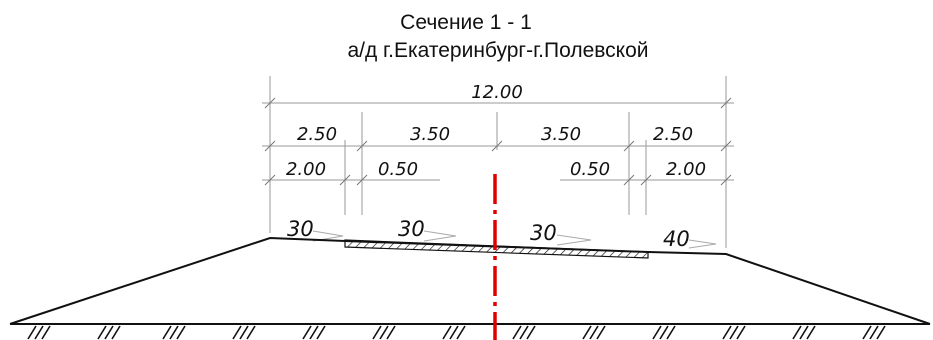 The image size is (933, 340). I want to click on slope-label-3: 30, so click(543, 233).